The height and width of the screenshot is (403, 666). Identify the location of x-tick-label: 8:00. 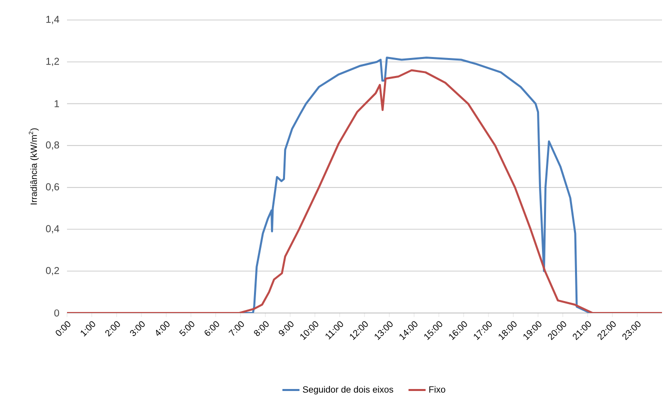
(261, 328).